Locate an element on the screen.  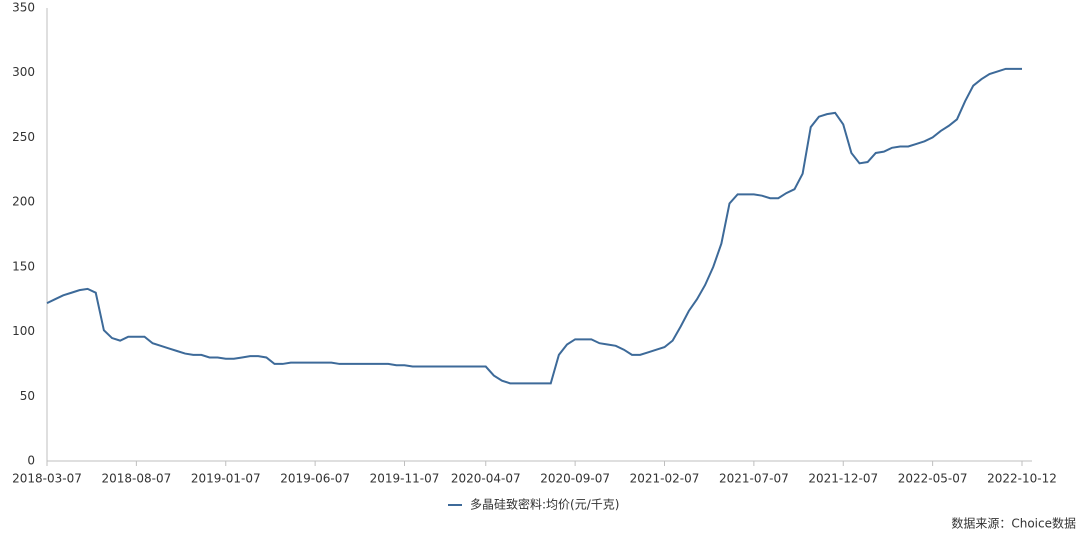
x-tick-label: 2021-12-07 is located at coordinates (843, 479).